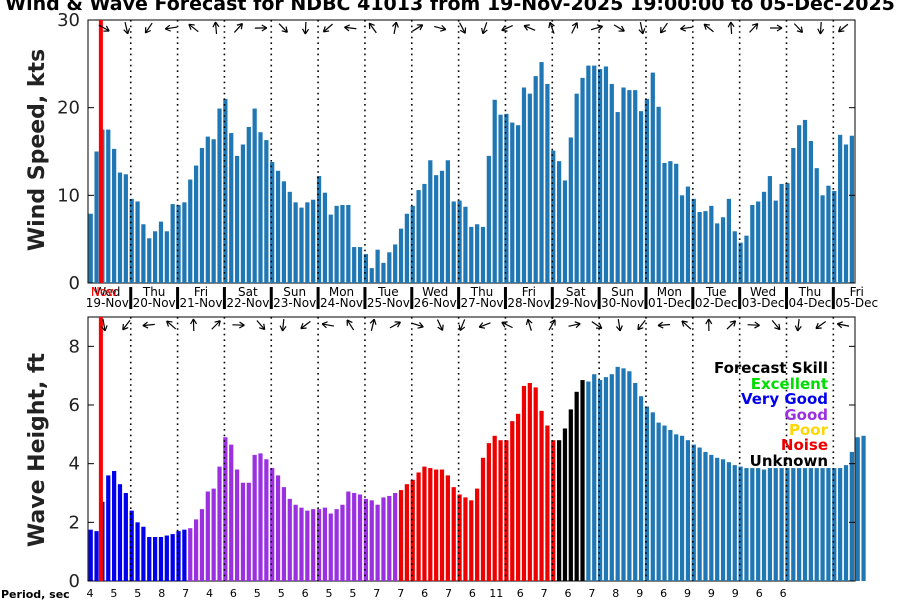  Describe the element at coordinates (161, 593) in the screenshot. I see `period-tick-label: 8` at that location.